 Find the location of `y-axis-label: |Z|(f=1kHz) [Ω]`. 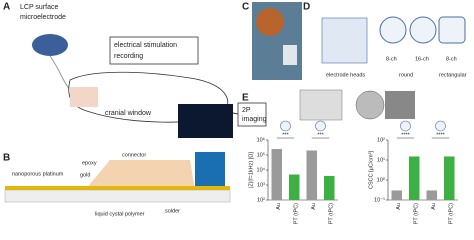

y-axis-label: |Z|(f=1kHz) [Ω] is located at coordinates (251, 170).